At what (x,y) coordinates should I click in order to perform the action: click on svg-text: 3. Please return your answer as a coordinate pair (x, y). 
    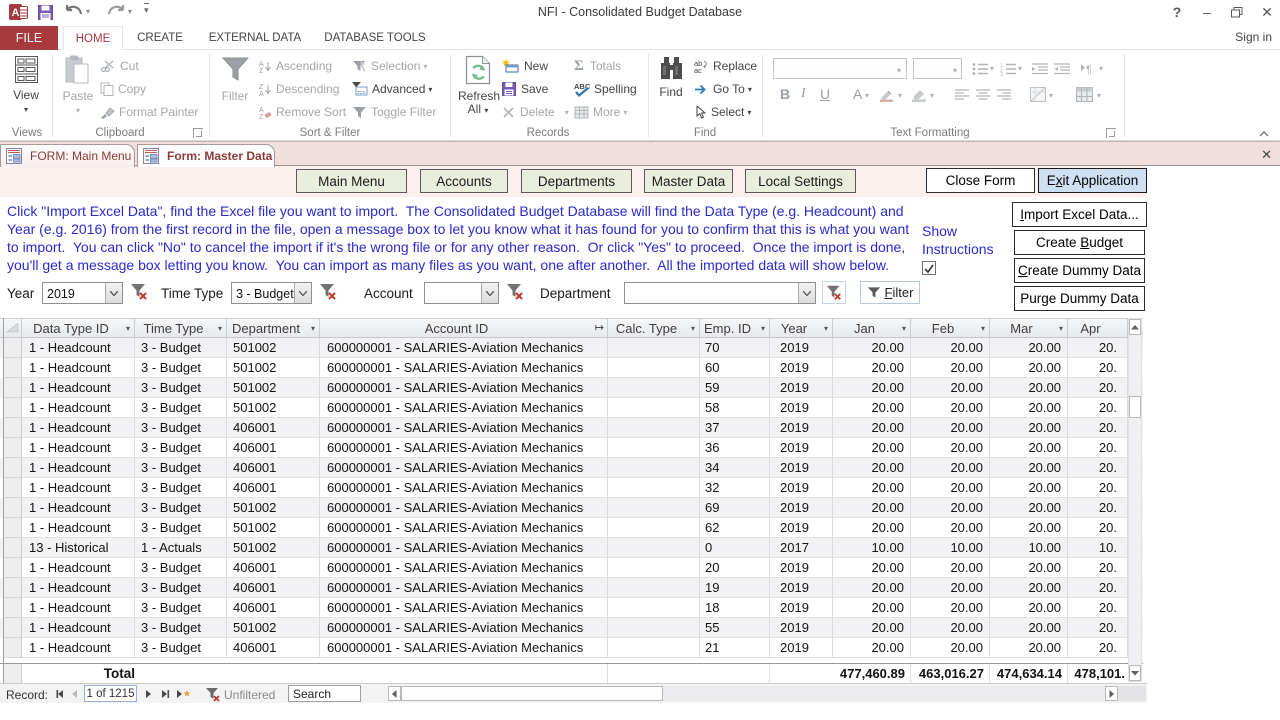
    Looking at the image, I should click on (1001, 74).